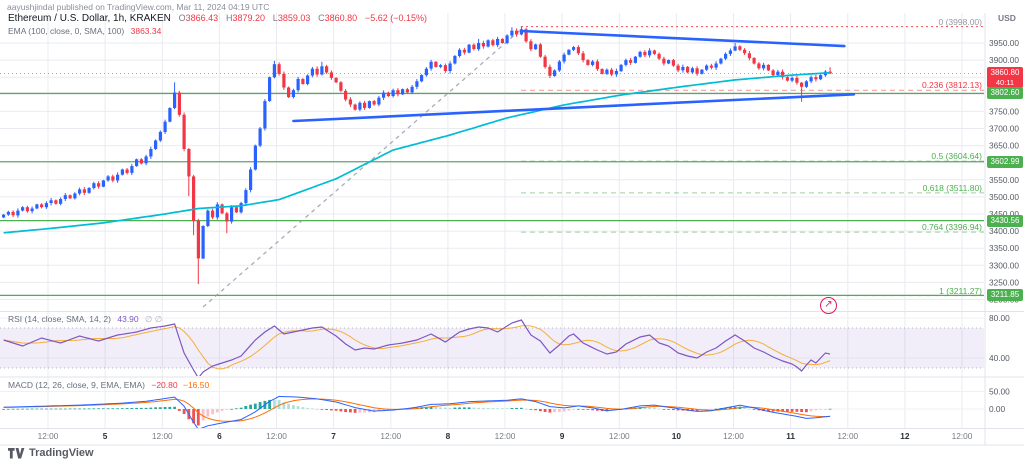 This screenshot has width=1024, height=461. Describe the element at coordinates (1004, 129) in the screenshot. I see `svg-text: 3700.00` at that location.